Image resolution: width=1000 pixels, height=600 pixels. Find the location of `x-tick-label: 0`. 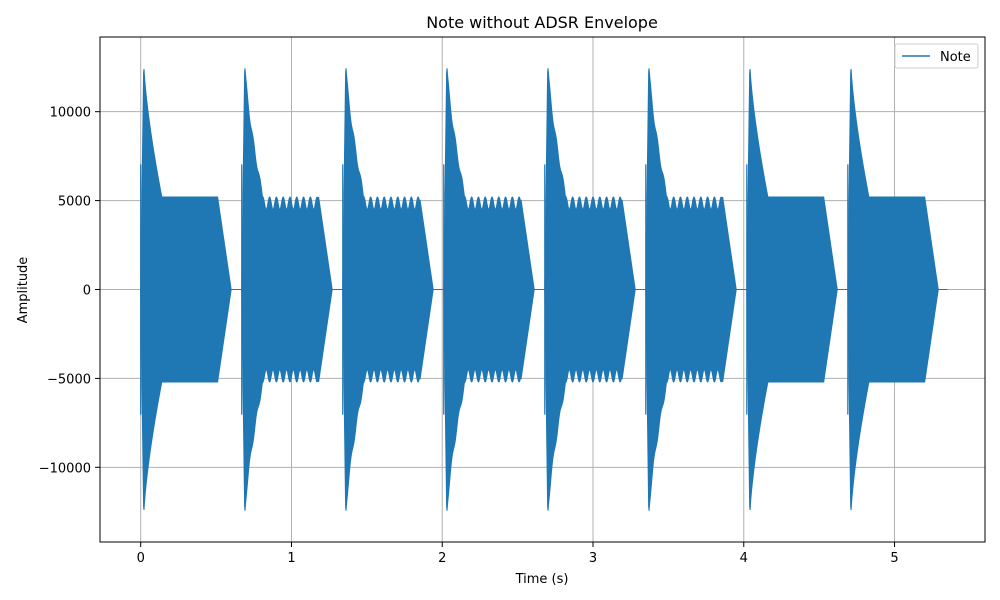

x-tick-label: 0 is located at coordinates (141, 558).